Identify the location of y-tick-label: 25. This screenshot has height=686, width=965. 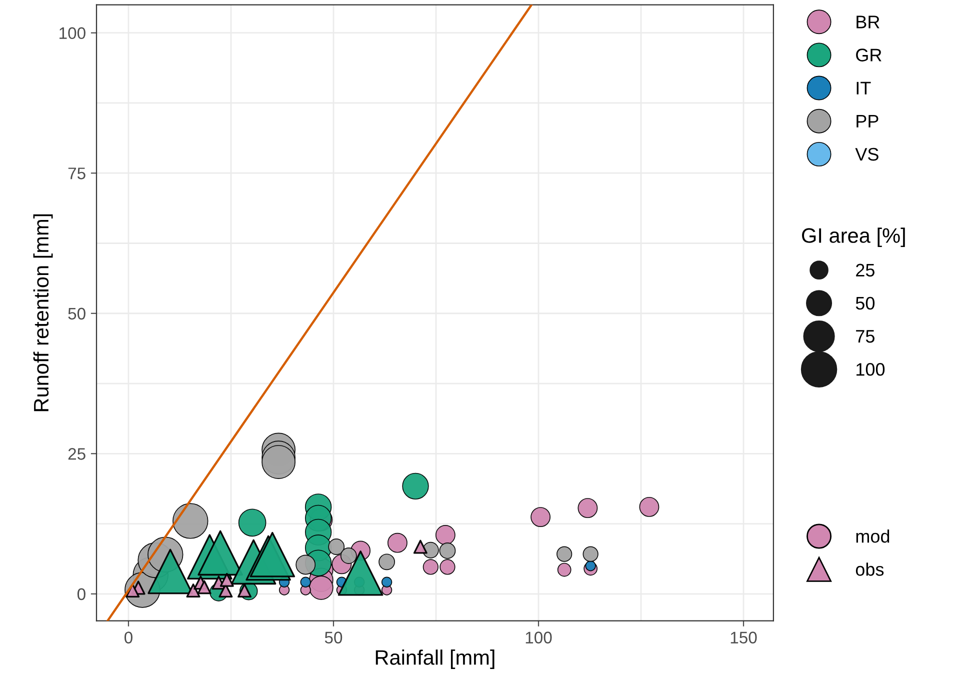
(77, 454).